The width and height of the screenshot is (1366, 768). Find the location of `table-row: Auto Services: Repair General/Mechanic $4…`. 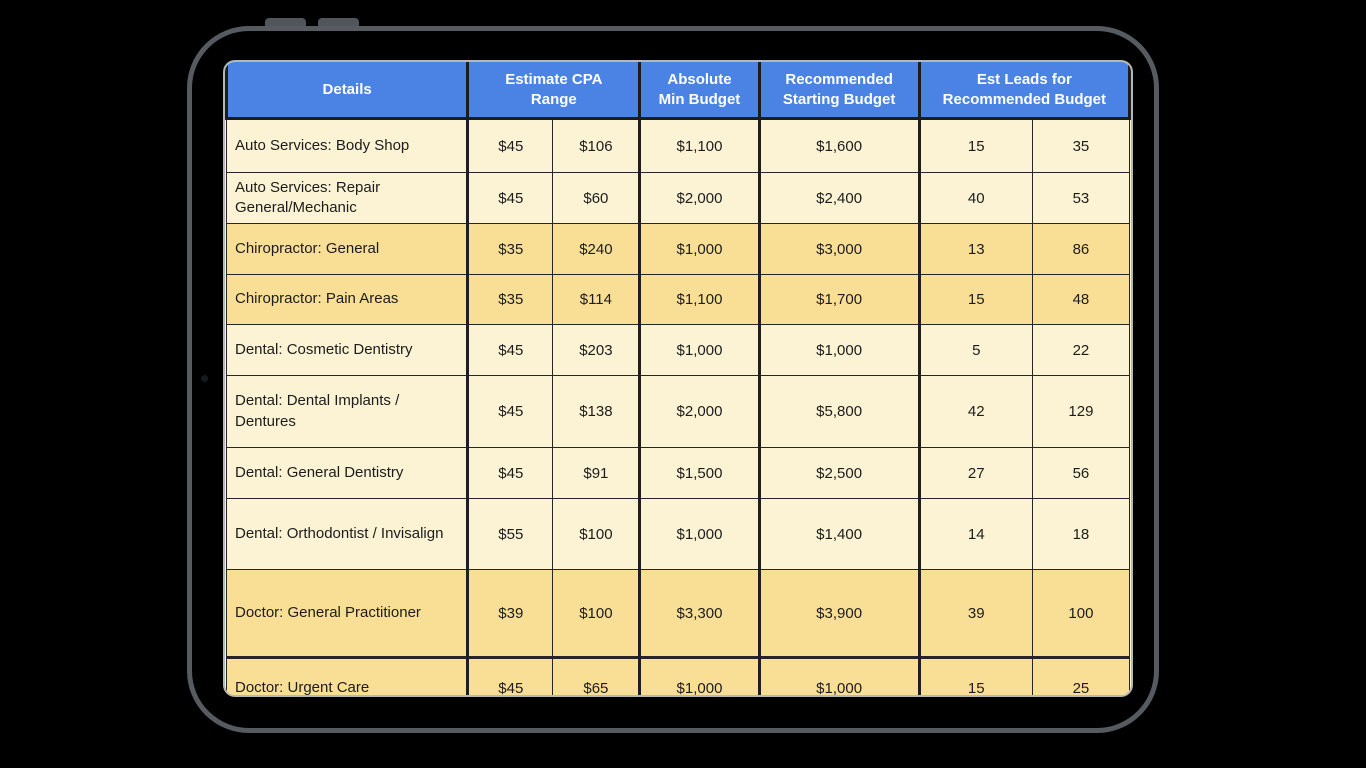

table-row: Auto Services: Repair General/Mechanic $4… is located at coordinates (678, 198).